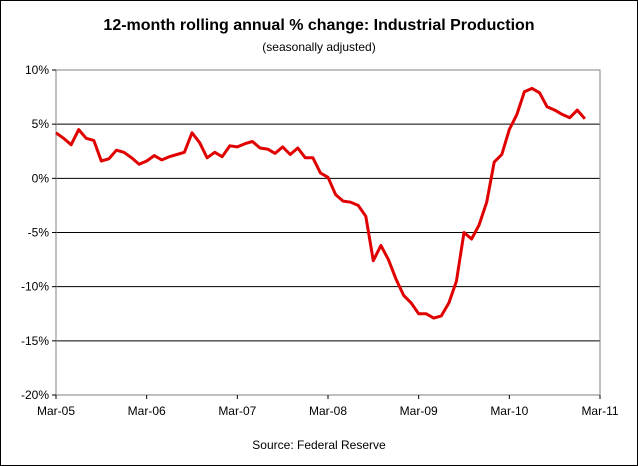 The width and height of the screenshot is (638, 466). What do you see at coordinates (41, 124) in the screenshot?
I see `y-tick-label: 5%` at bounding box center [41, 124].